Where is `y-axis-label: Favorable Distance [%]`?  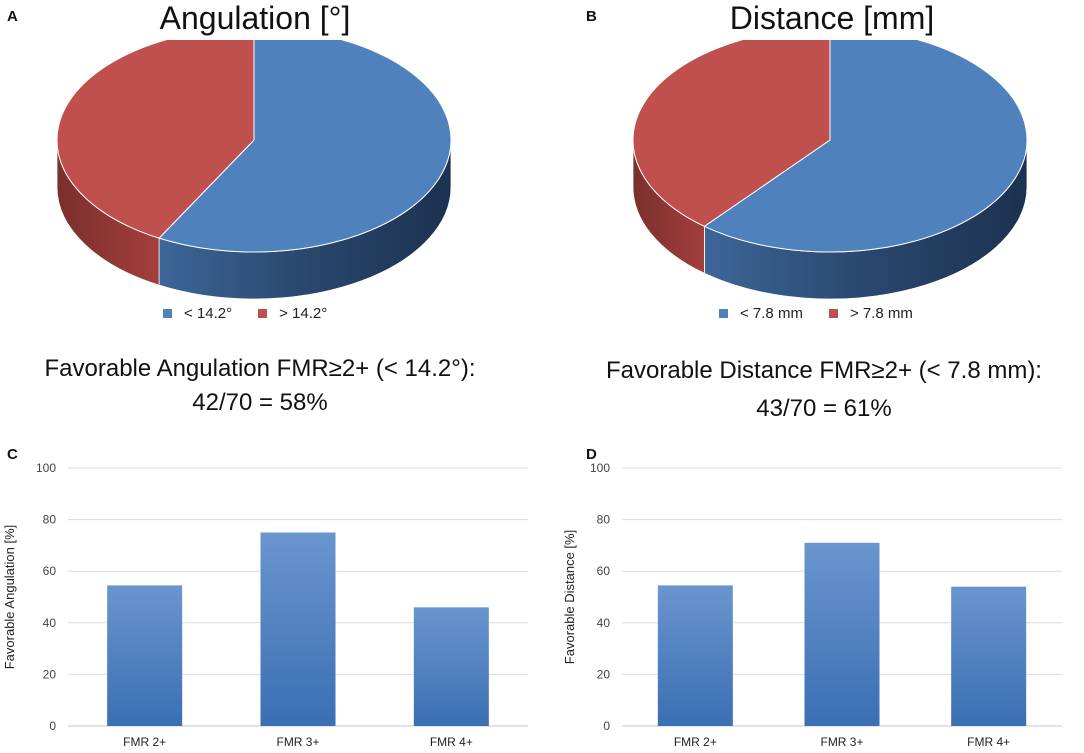
y-axis-label: Favorable Distance [%] is located at coordinates (569, 597).